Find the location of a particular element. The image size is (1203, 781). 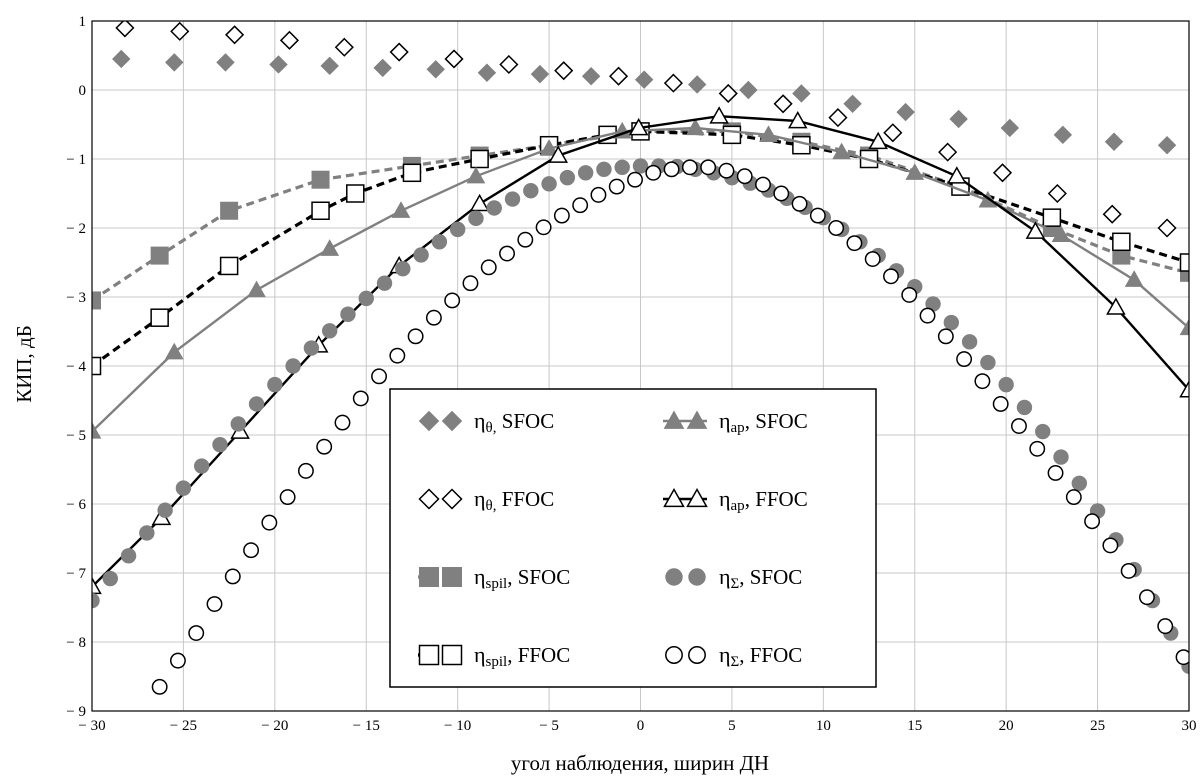

legend-marker-2-a is located at coordinates (429, 577).